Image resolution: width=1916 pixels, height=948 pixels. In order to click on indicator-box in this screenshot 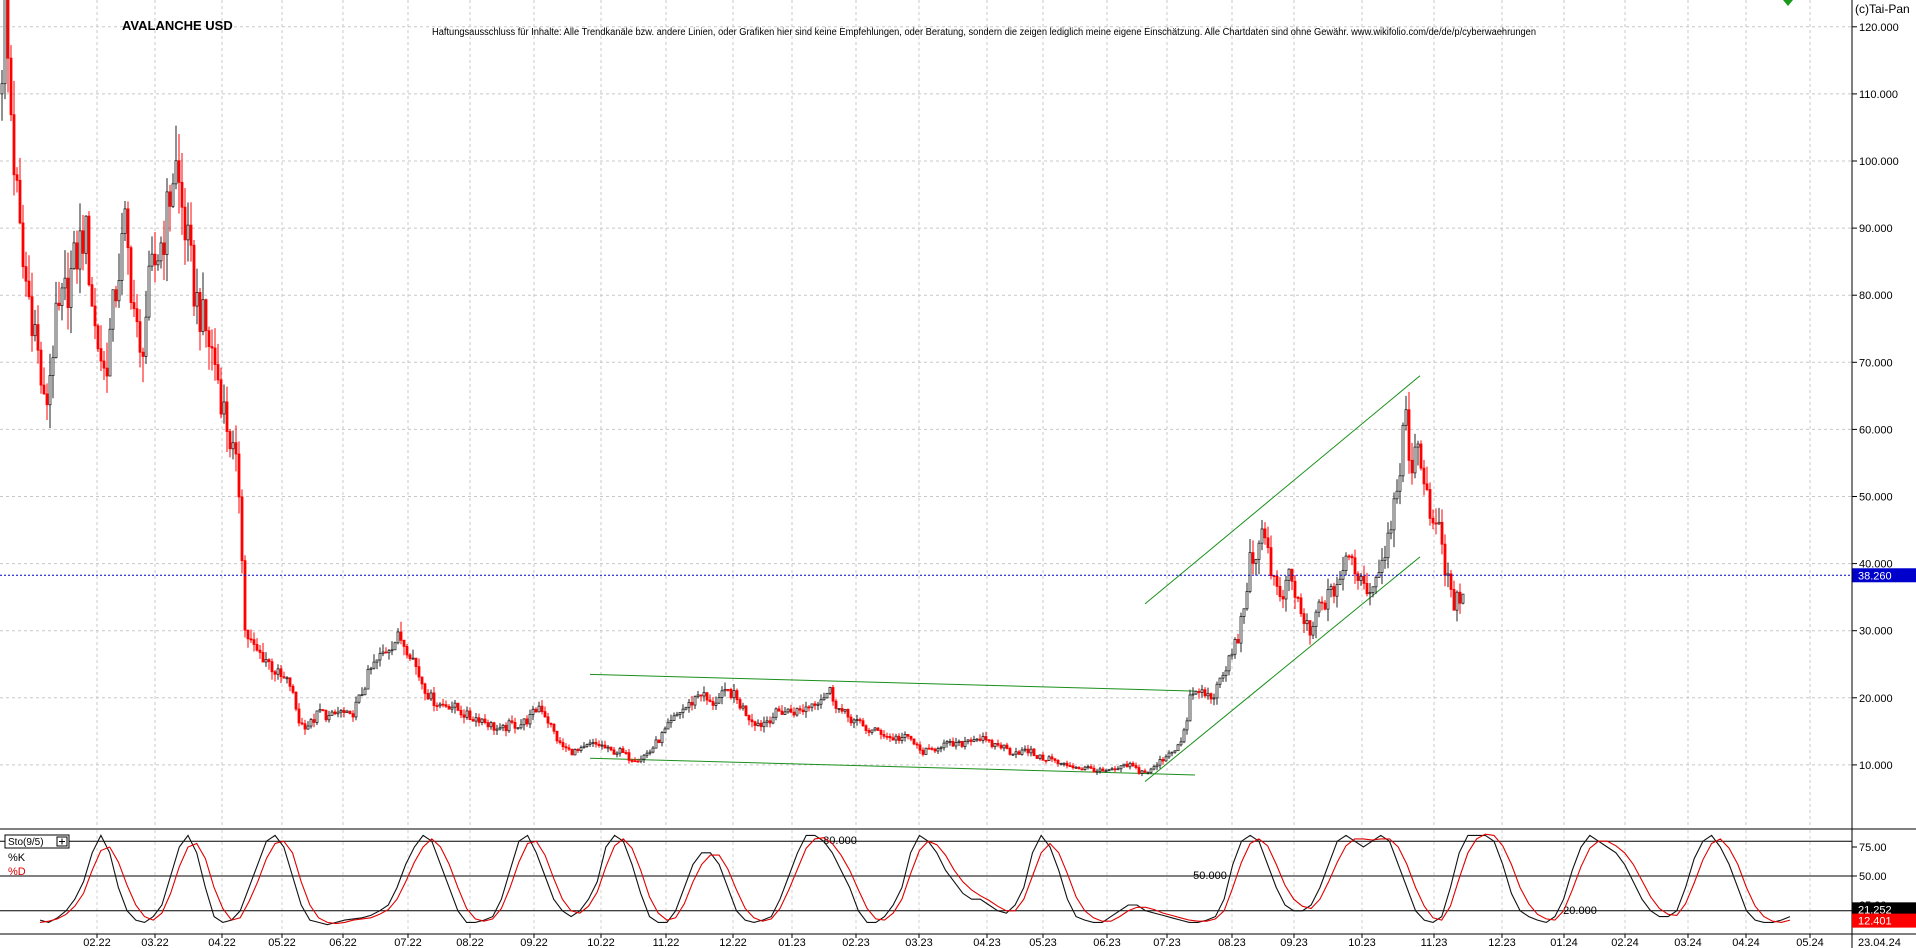, I will do `click(37, 841)`.